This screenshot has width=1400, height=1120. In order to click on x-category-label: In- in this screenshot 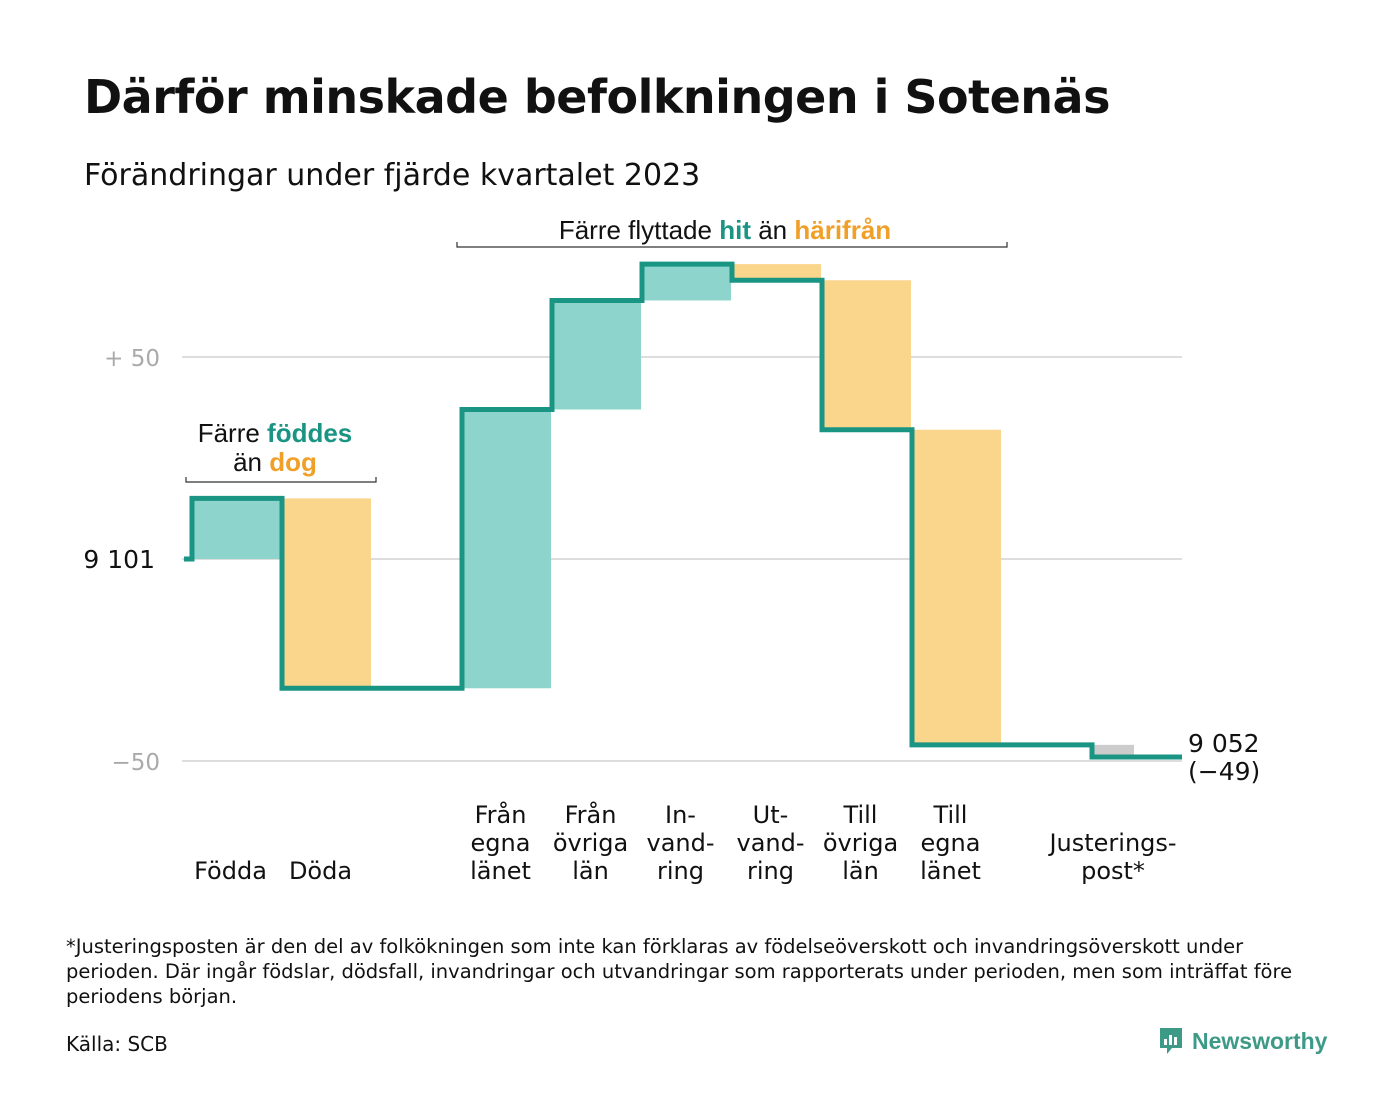, I will do `click(680, 815)`.